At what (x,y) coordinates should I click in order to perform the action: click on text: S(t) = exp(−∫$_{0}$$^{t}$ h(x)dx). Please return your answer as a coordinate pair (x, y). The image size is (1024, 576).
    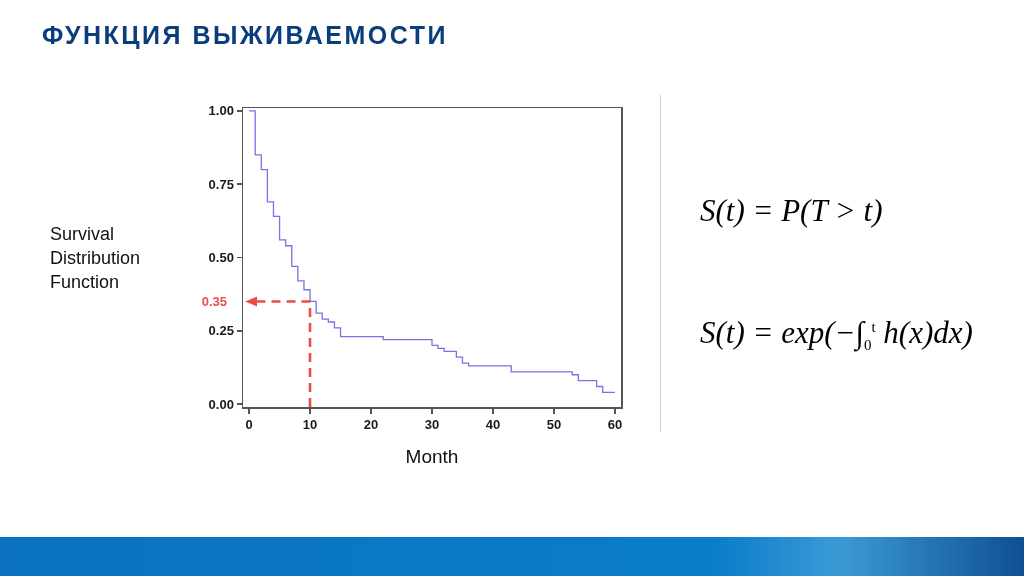
    Looking at the image, I should click on (836, 335).